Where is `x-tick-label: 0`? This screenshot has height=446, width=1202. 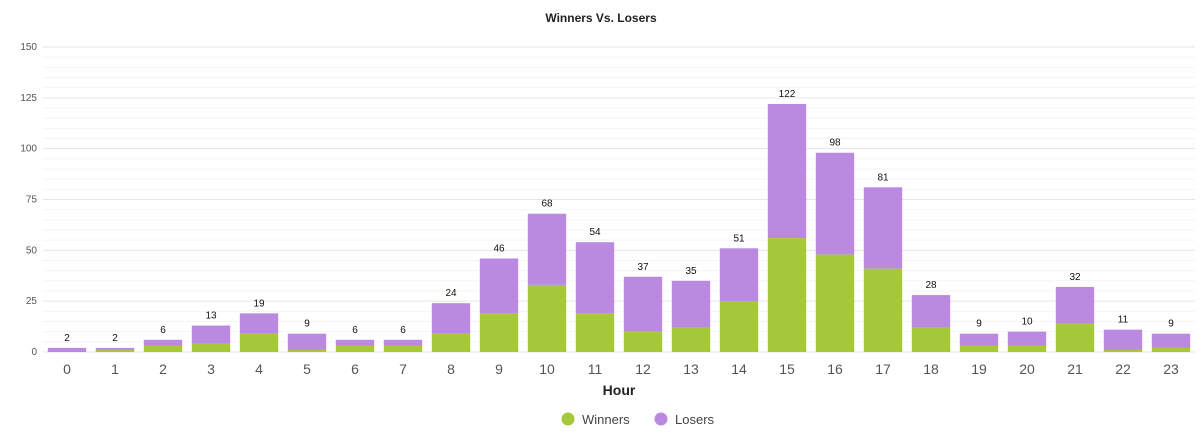
x-tick-label: 0 is located at coordinates (67, 369).